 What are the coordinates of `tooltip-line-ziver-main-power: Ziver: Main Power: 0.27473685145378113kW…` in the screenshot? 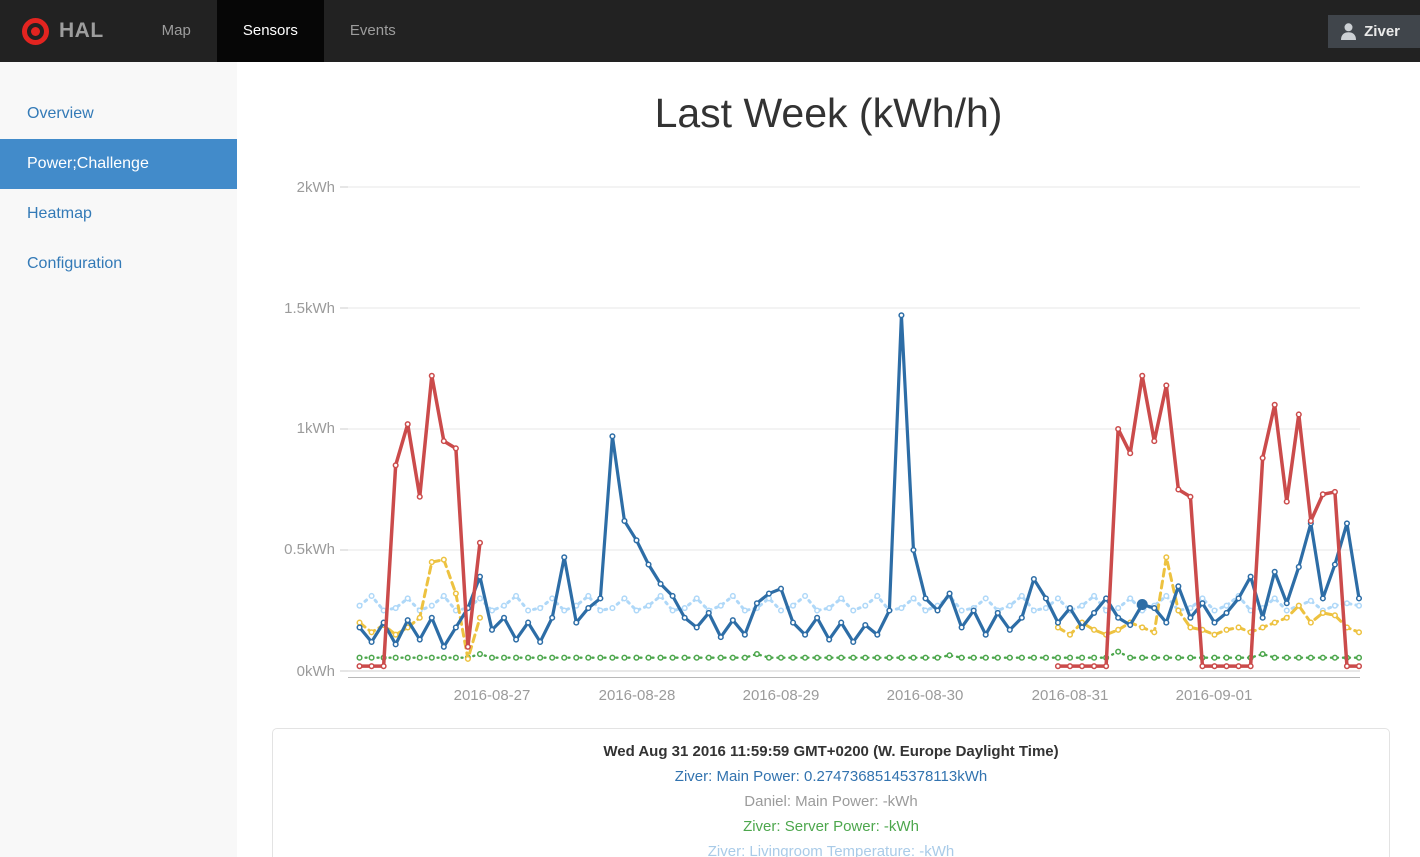 It's located at (831, 776).